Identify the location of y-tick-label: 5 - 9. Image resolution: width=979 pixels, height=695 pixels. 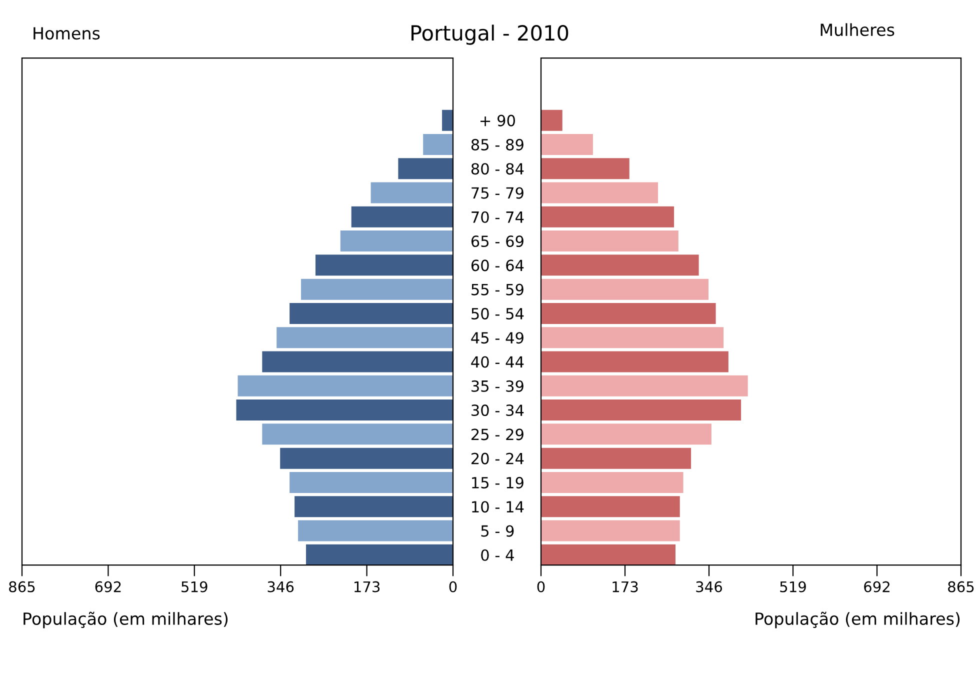
(497, 531).